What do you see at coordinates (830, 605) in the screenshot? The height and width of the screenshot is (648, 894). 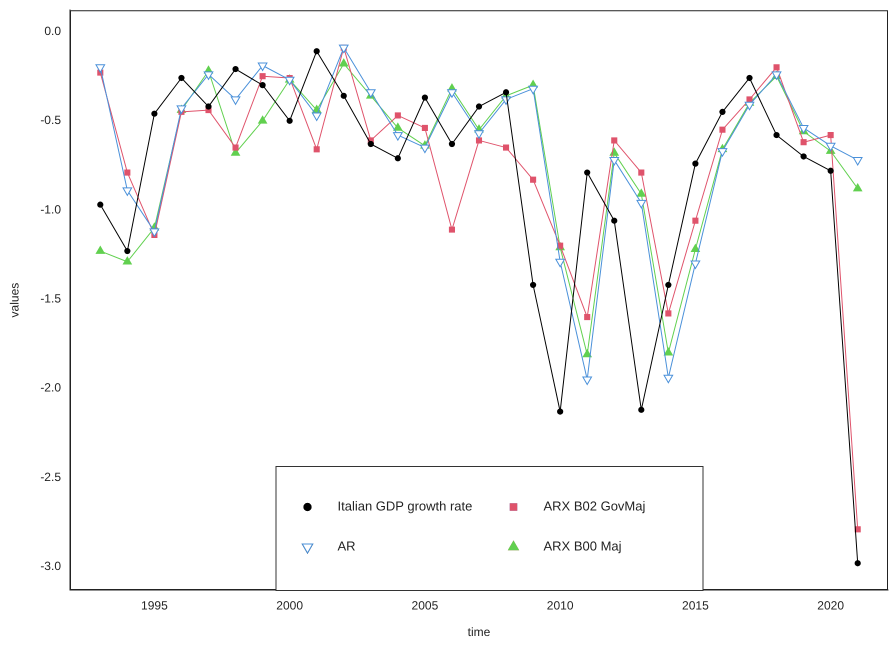 I see `x-tick-label: 2020` at bounding box center [830, 605].